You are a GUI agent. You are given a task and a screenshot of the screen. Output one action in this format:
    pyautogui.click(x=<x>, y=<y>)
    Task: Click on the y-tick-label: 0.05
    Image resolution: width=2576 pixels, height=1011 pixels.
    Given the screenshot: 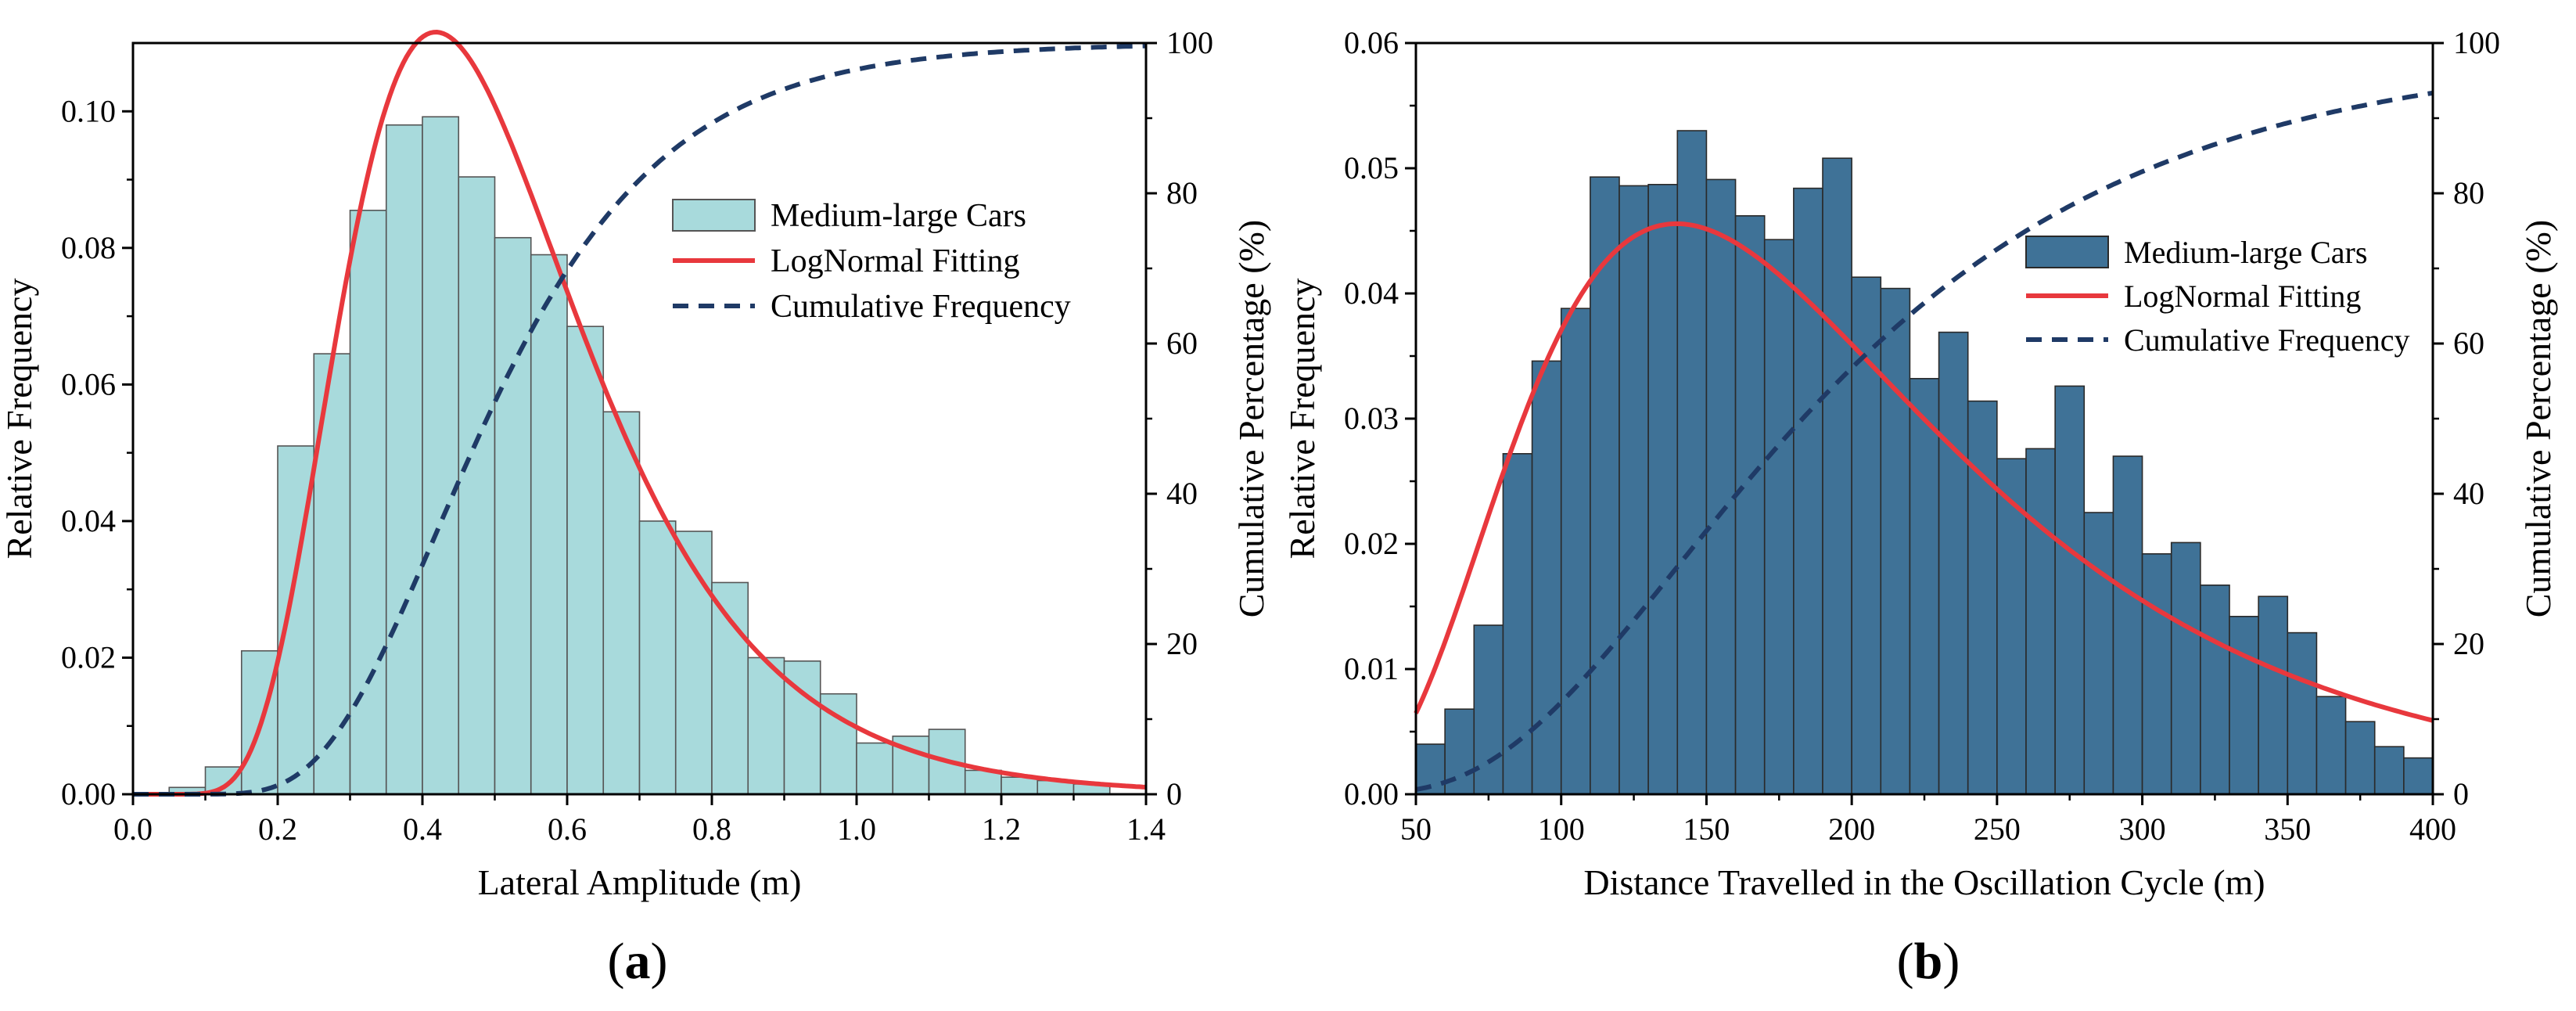 What is the action you would take?
    pyautogui.click(x=1371, y=168)
    